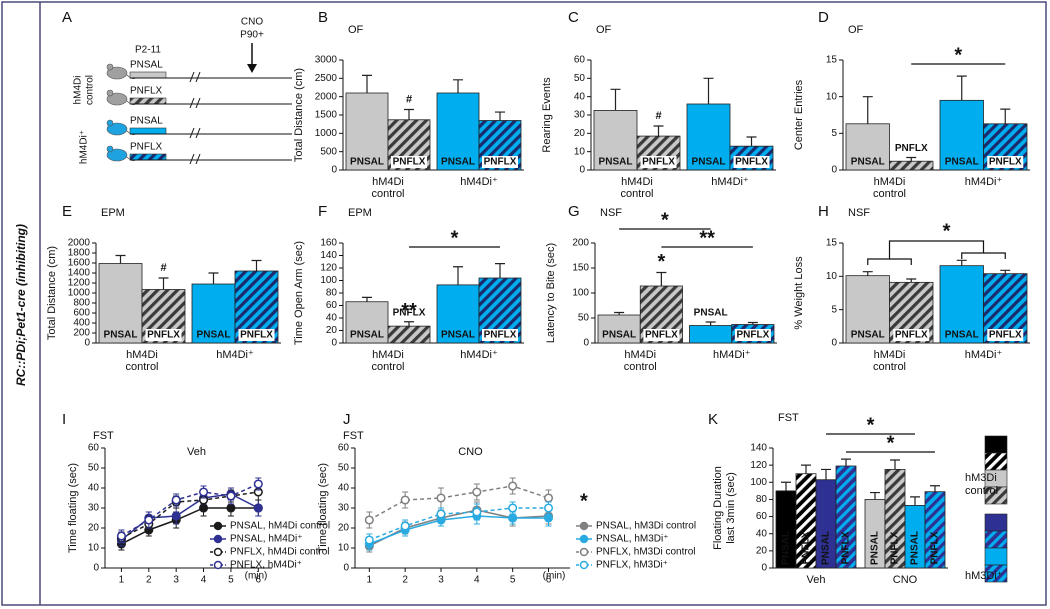 Image resolution: width=1050 pixels, height=609 pixels. What do you see at coordinates (344, 508) in the screenshot?
I see `y-tick-label: 30` at bounding box center [344, 508].